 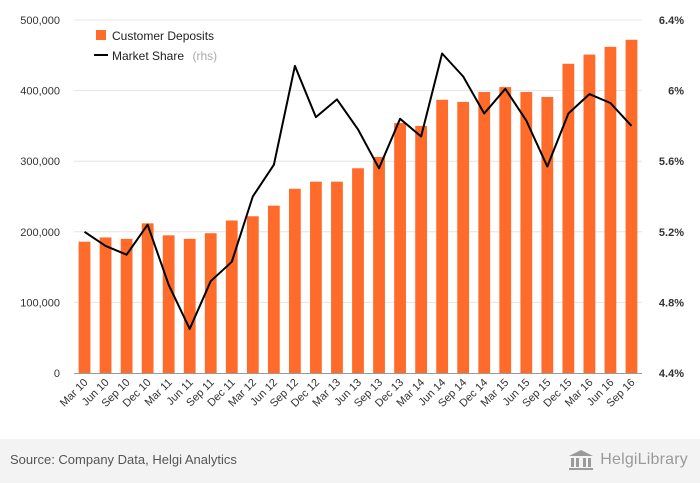 I want to click on y-right-tick-label: 4.8%, so click(x=671, y=303).